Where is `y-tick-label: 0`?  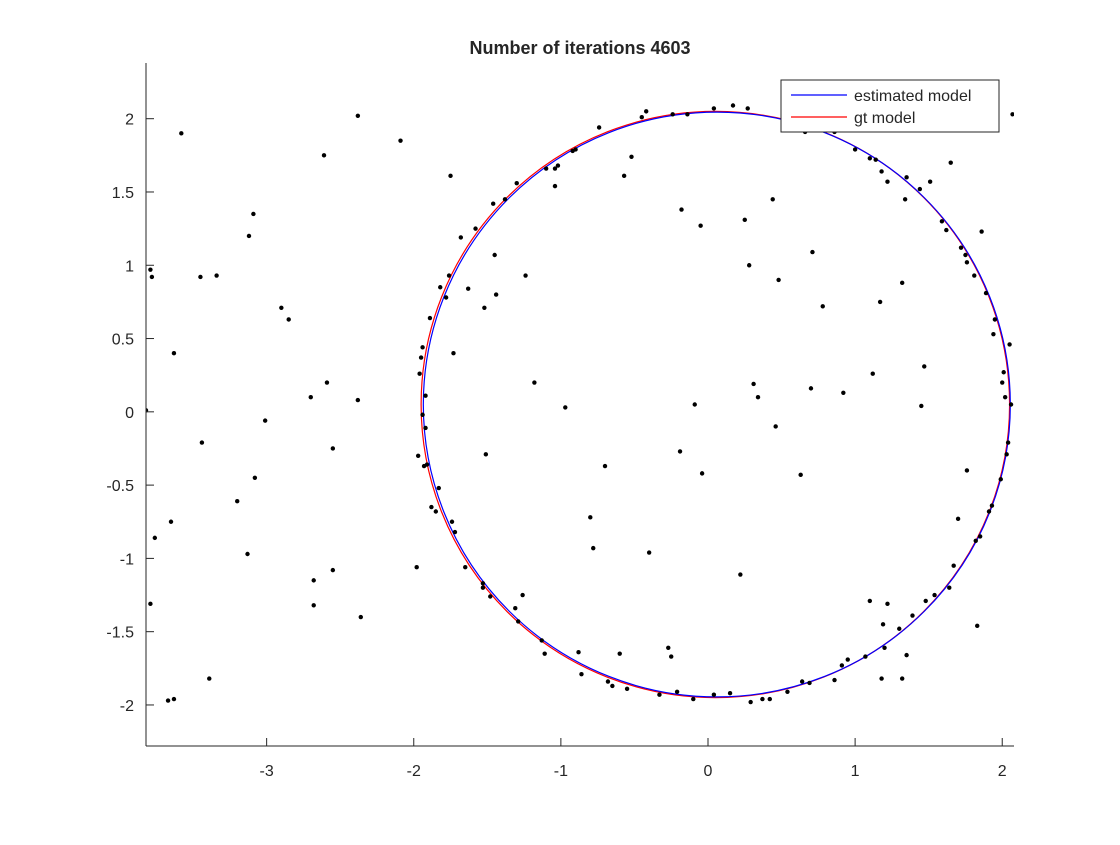
y-tick-label: 0 is located at coordinates (129, 413).